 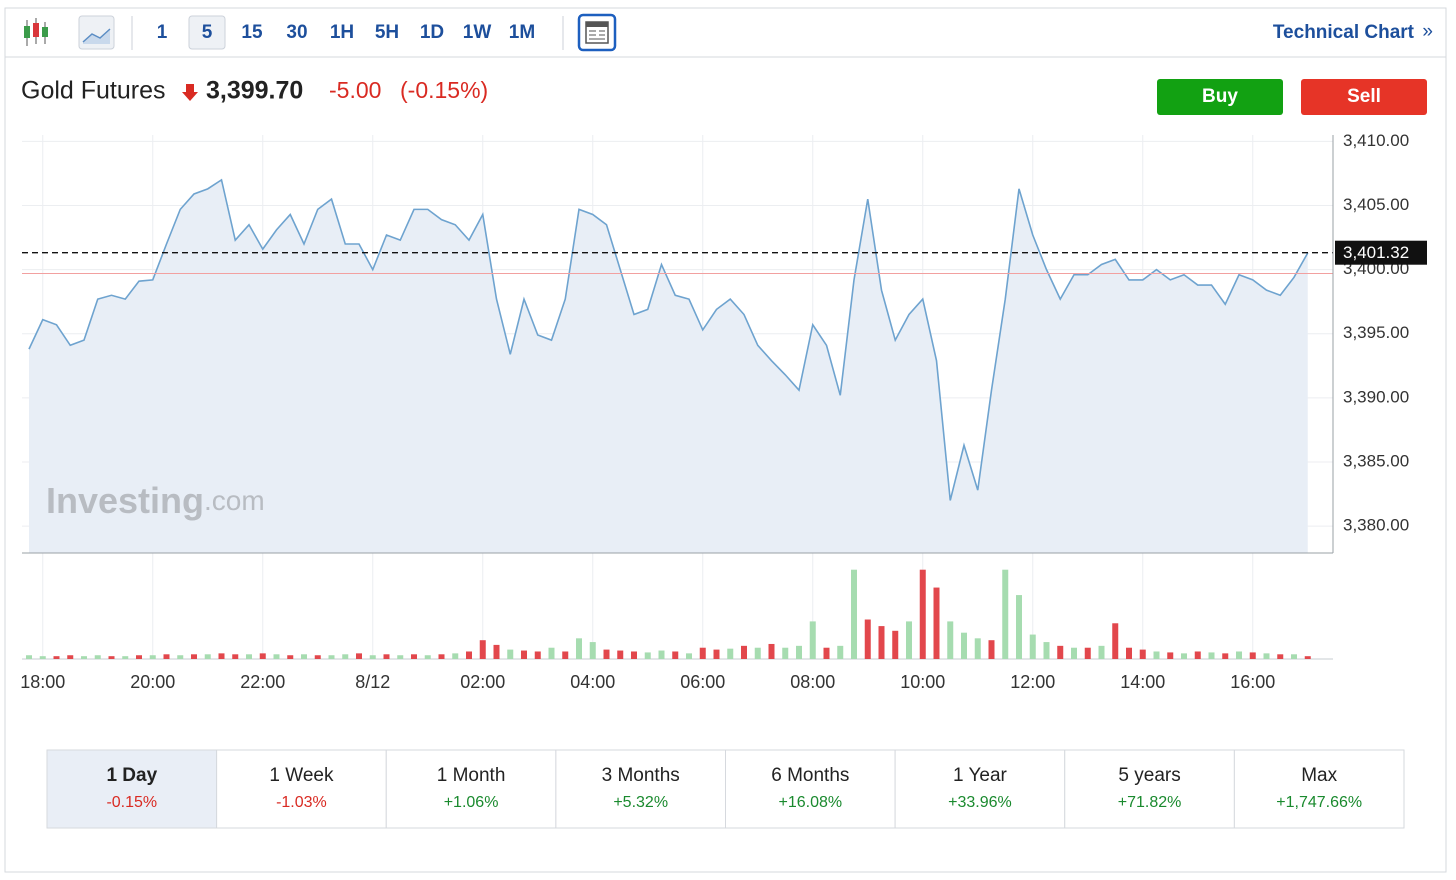 I want to click on interval-option: 5H, so click(x=387, y=32).